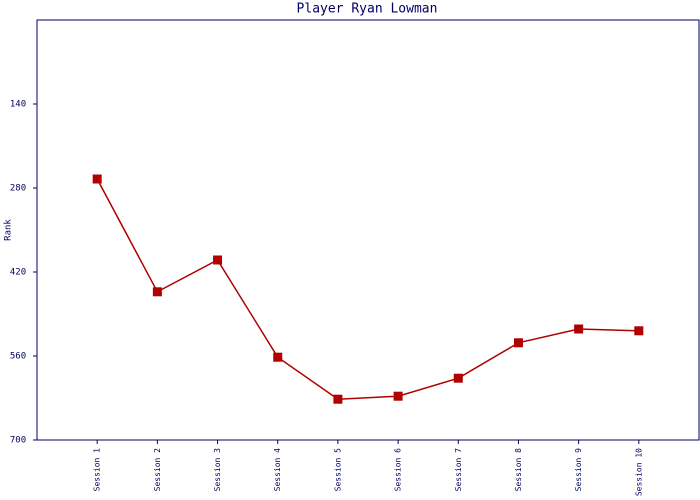 The height and width of the screenshot is (500, 700). Describe the element at coordinates (18, 357) in the screenshot. I see `y-tick-label: 560` at that location.